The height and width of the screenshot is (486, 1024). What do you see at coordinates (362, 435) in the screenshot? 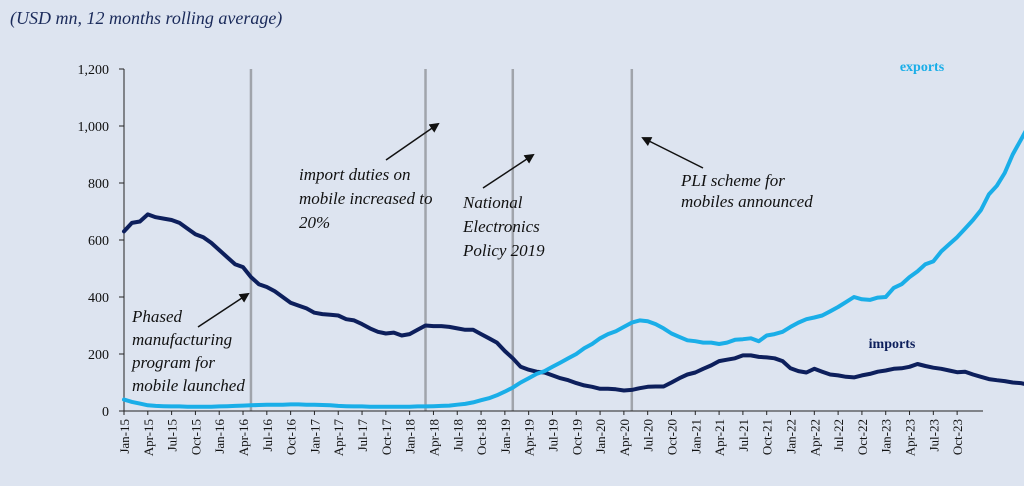
I see `x-tick-label: Jul-17` at bounding box center [362, 435].